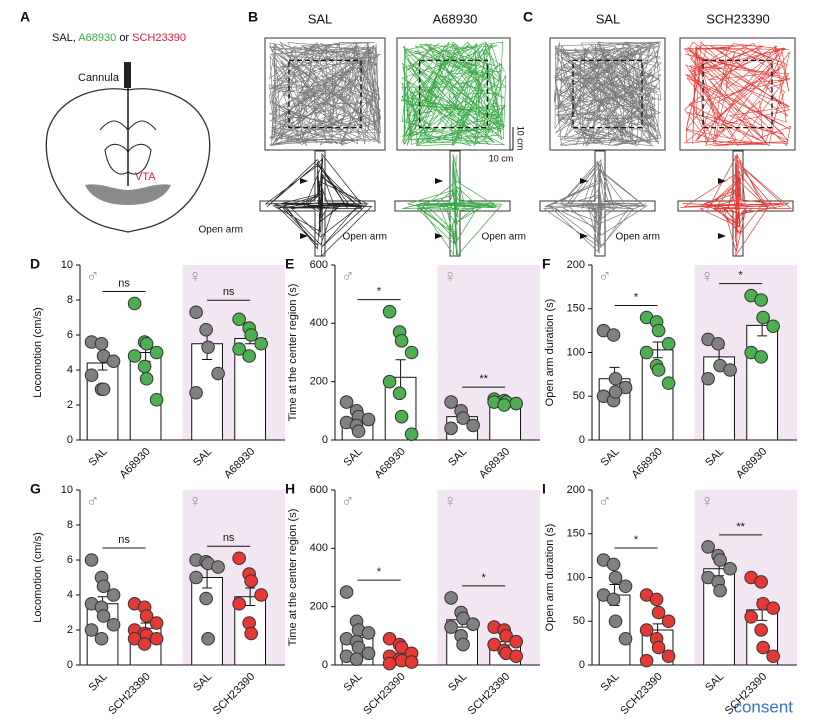 This screenshot has width=823, height=720. What do you see at coordinates (576, 352) in the screenshot?
I see `y-tick-label: 100` at bounding box center [576, 352].